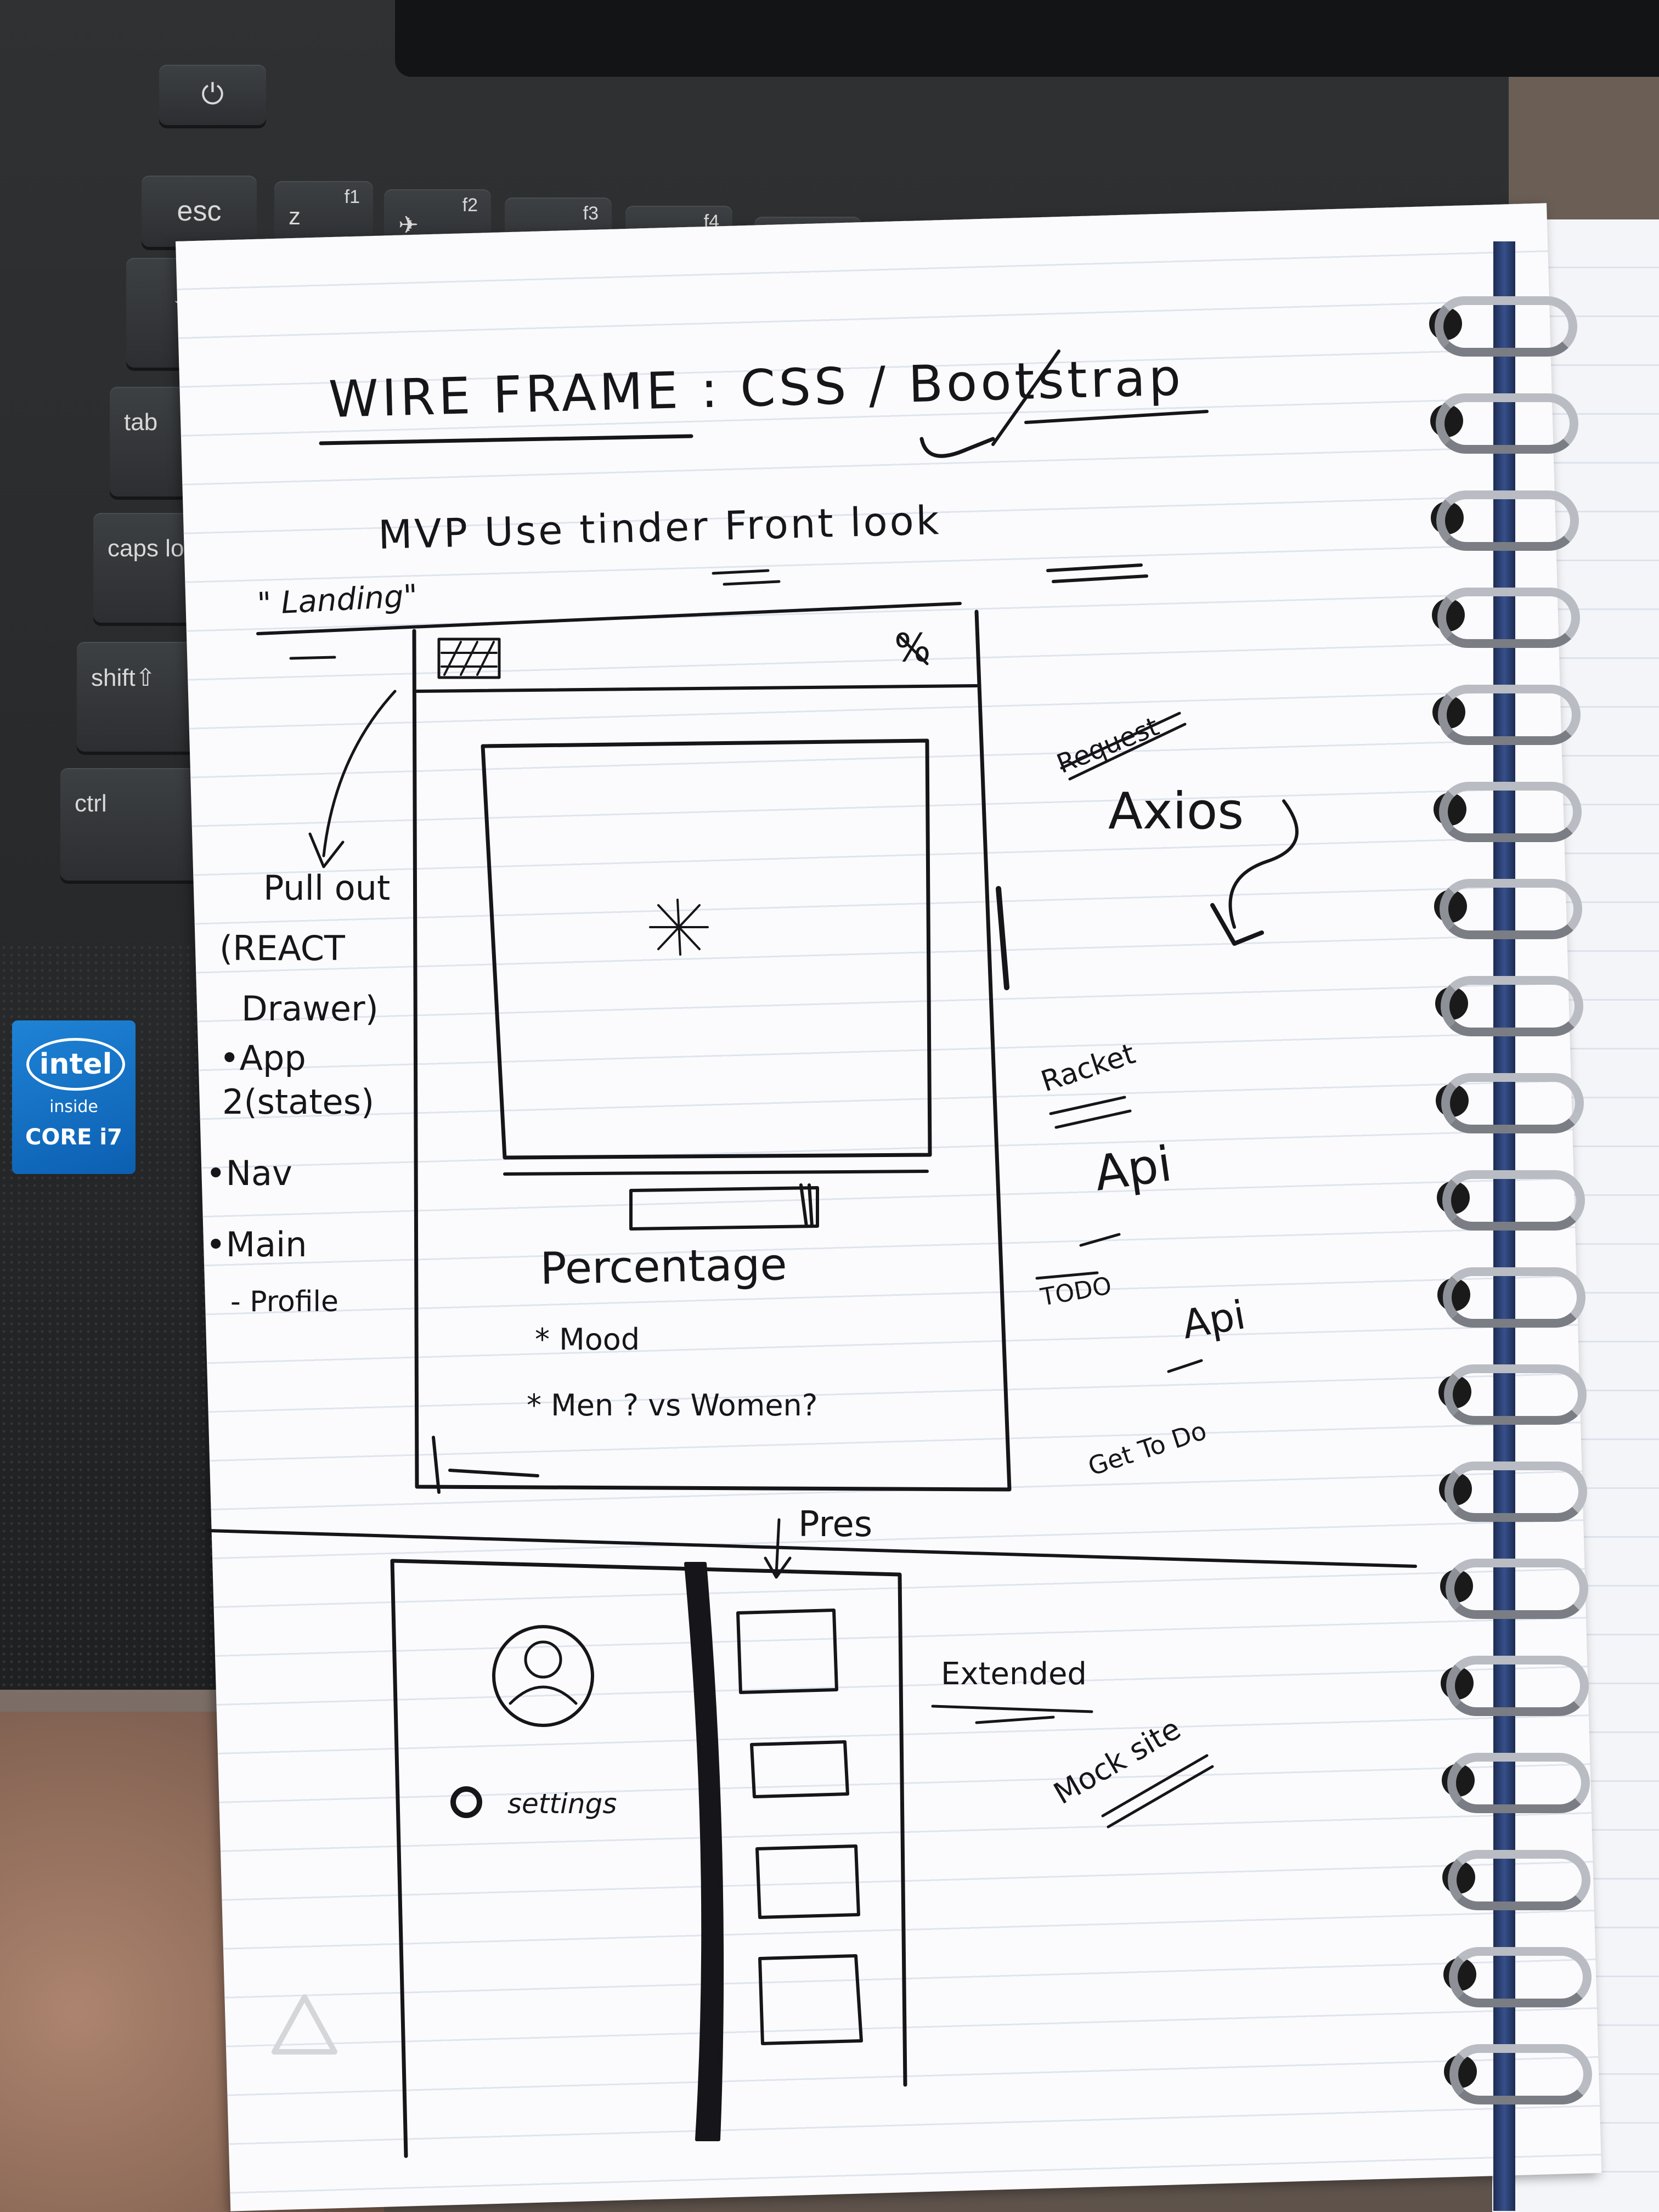  What do you see at coordinates (562, 1804) in the screenshot?
I see `settings-label: settings` at bounding box center [562, 1804].